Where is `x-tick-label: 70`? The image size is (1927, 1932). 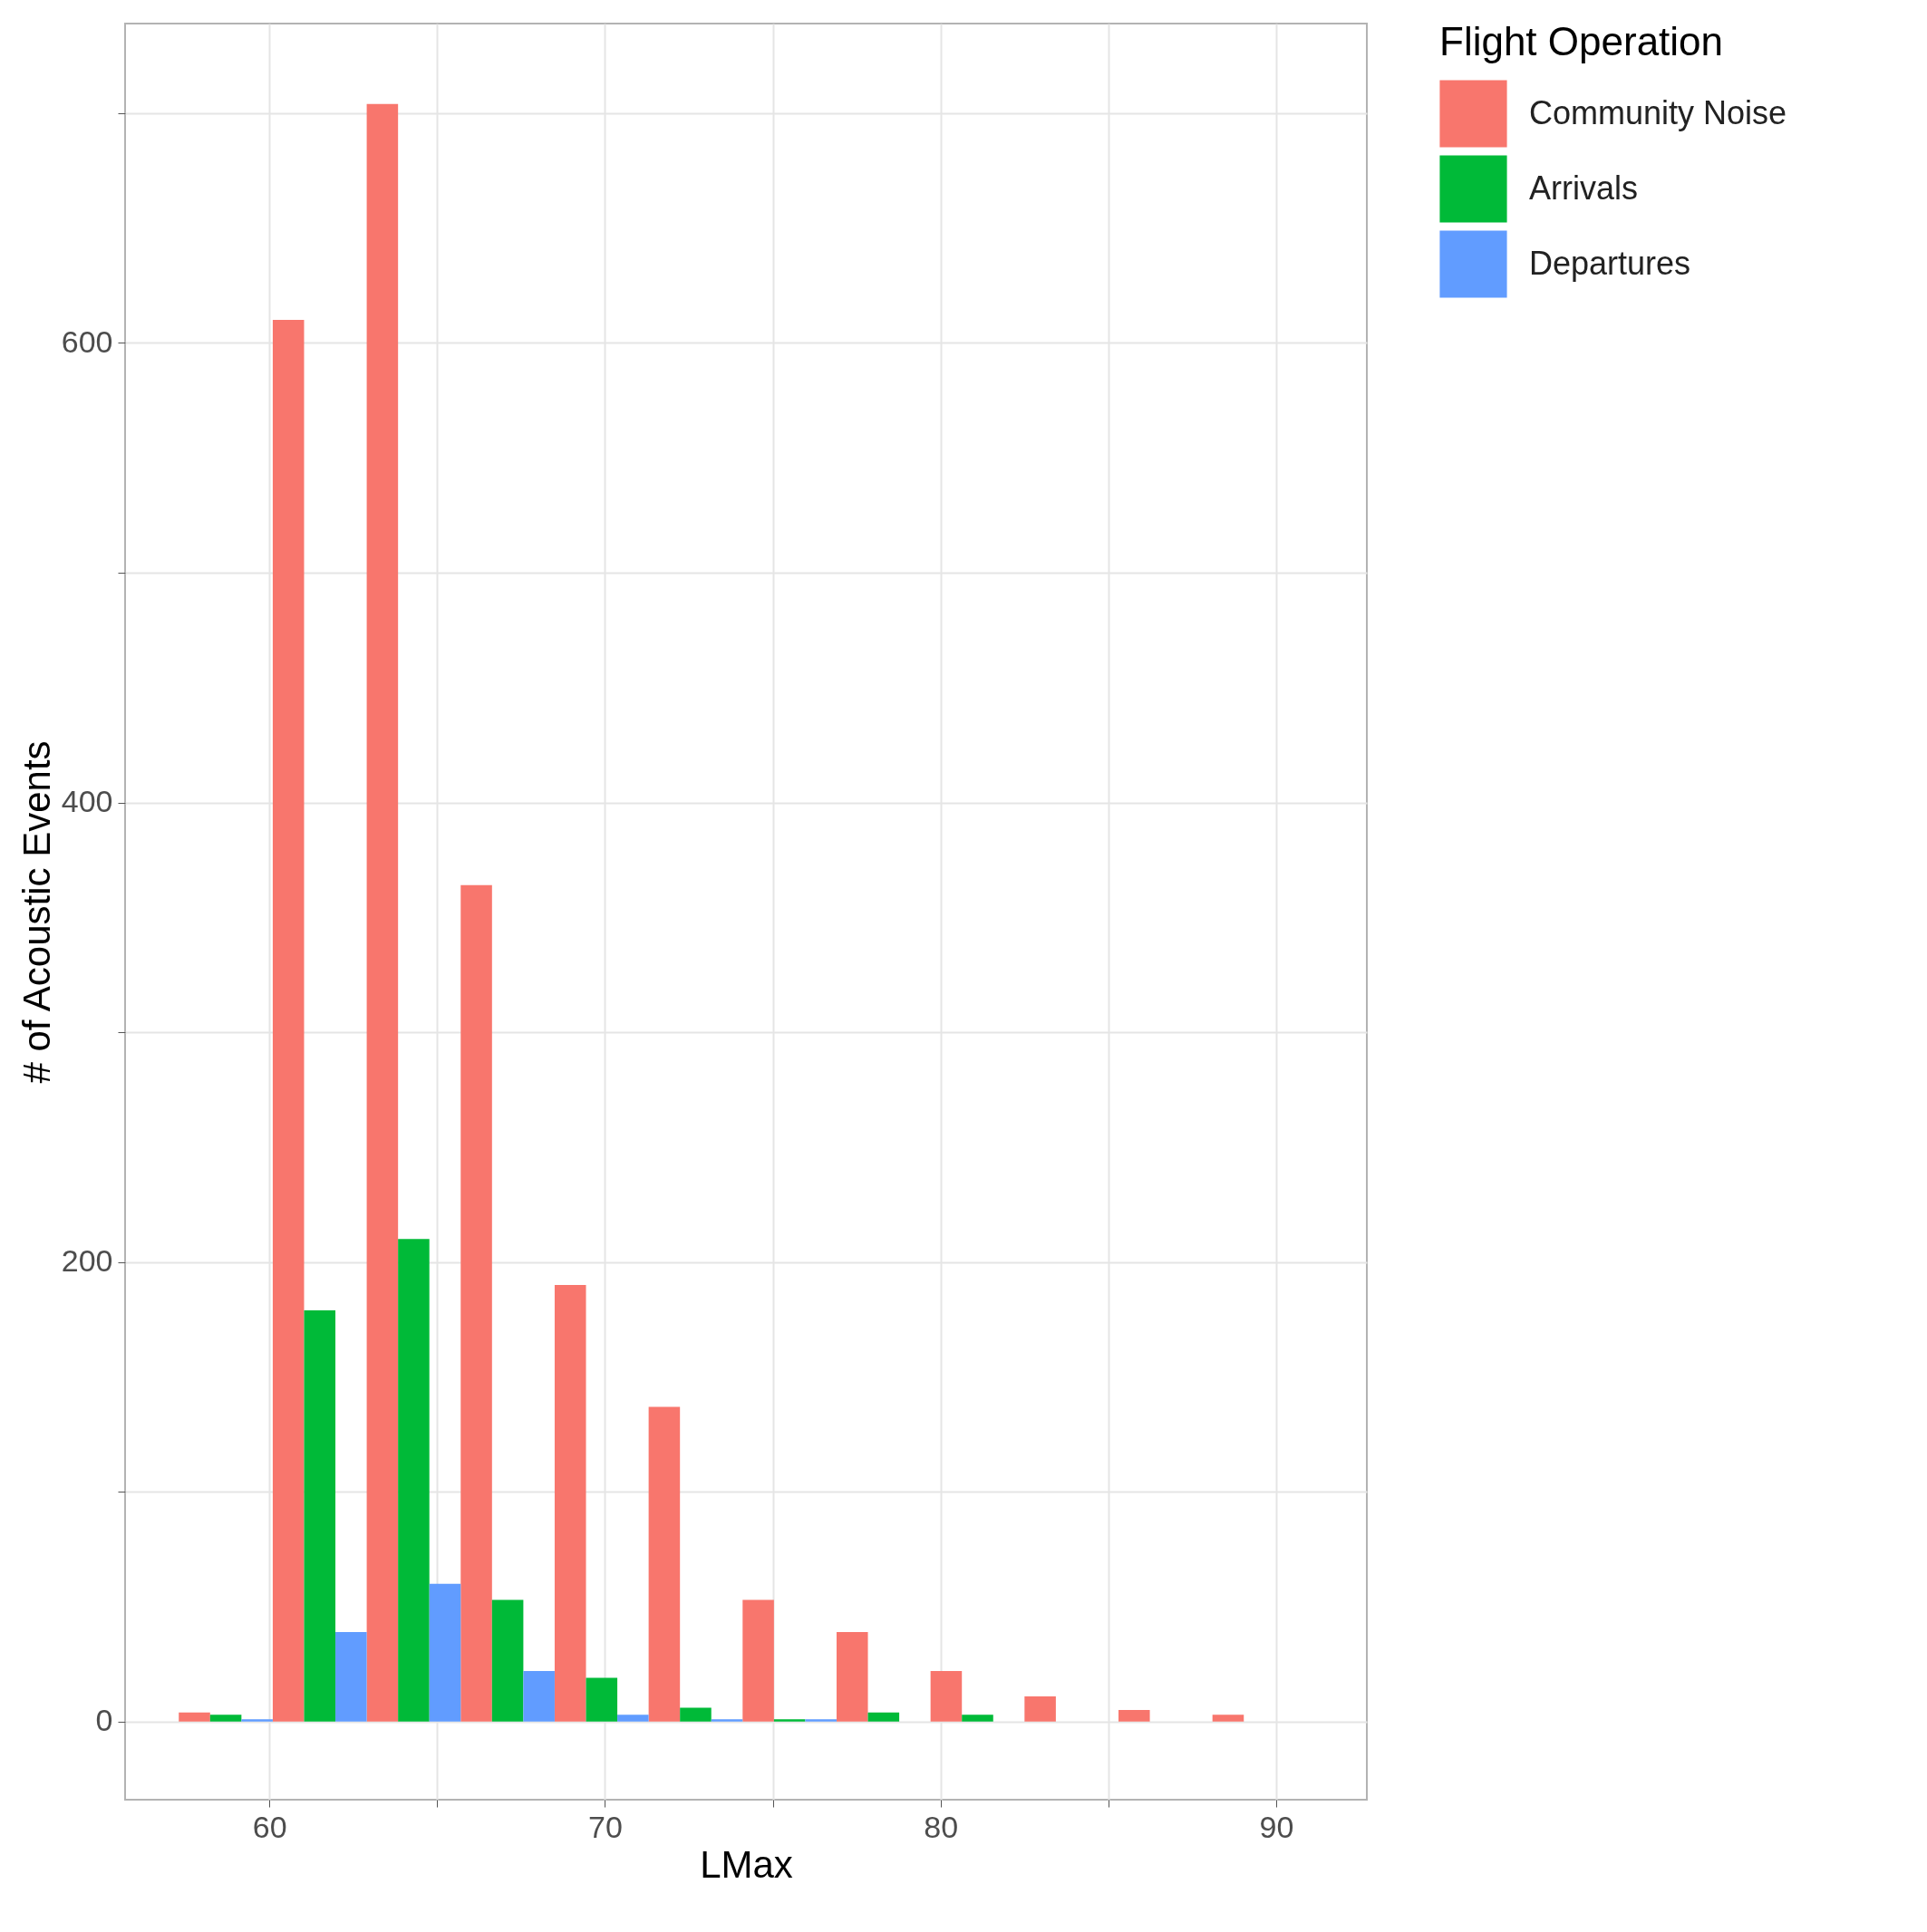 x-tick-label: 70 is located at coordinates (605, 1826).